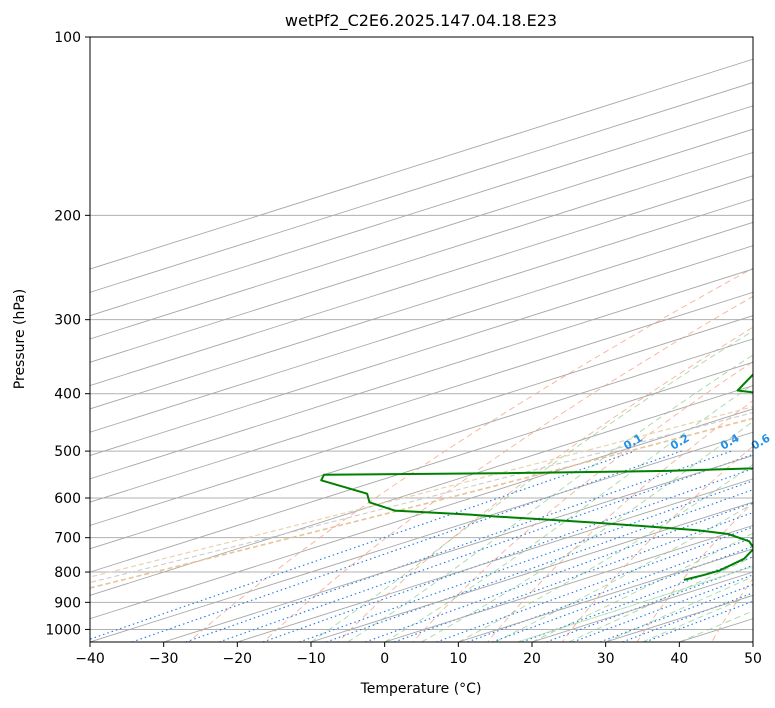 The width and height of the screenshot is (775, 708). I want to click on y-tick-label: 700, so click(67, 539).